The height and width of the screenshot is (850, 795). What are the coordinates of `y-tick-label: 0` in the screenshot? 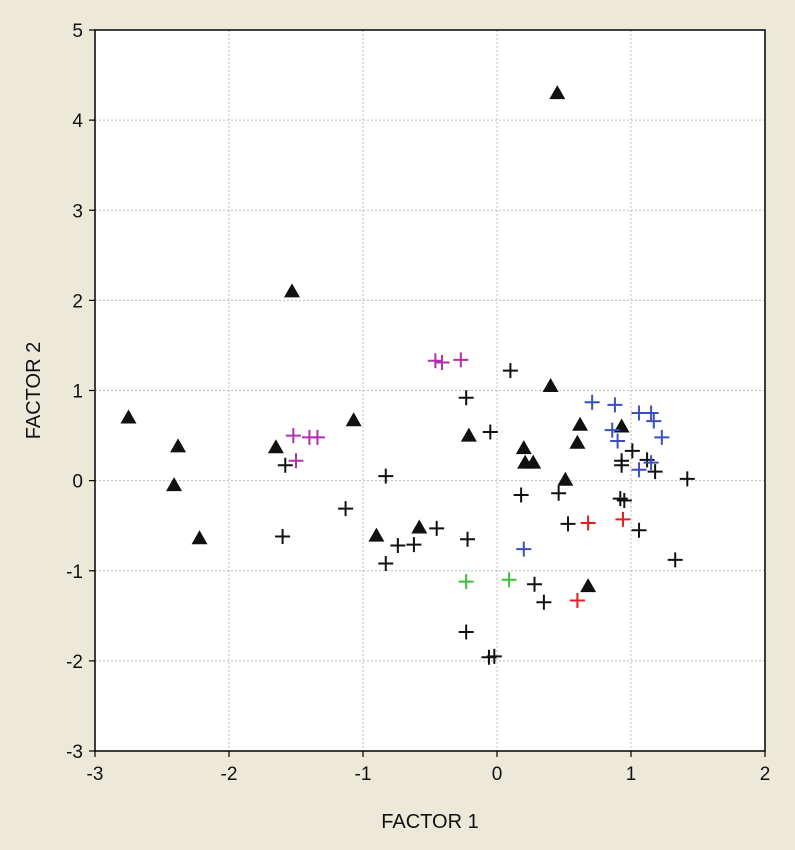 It's located at (77, 482).